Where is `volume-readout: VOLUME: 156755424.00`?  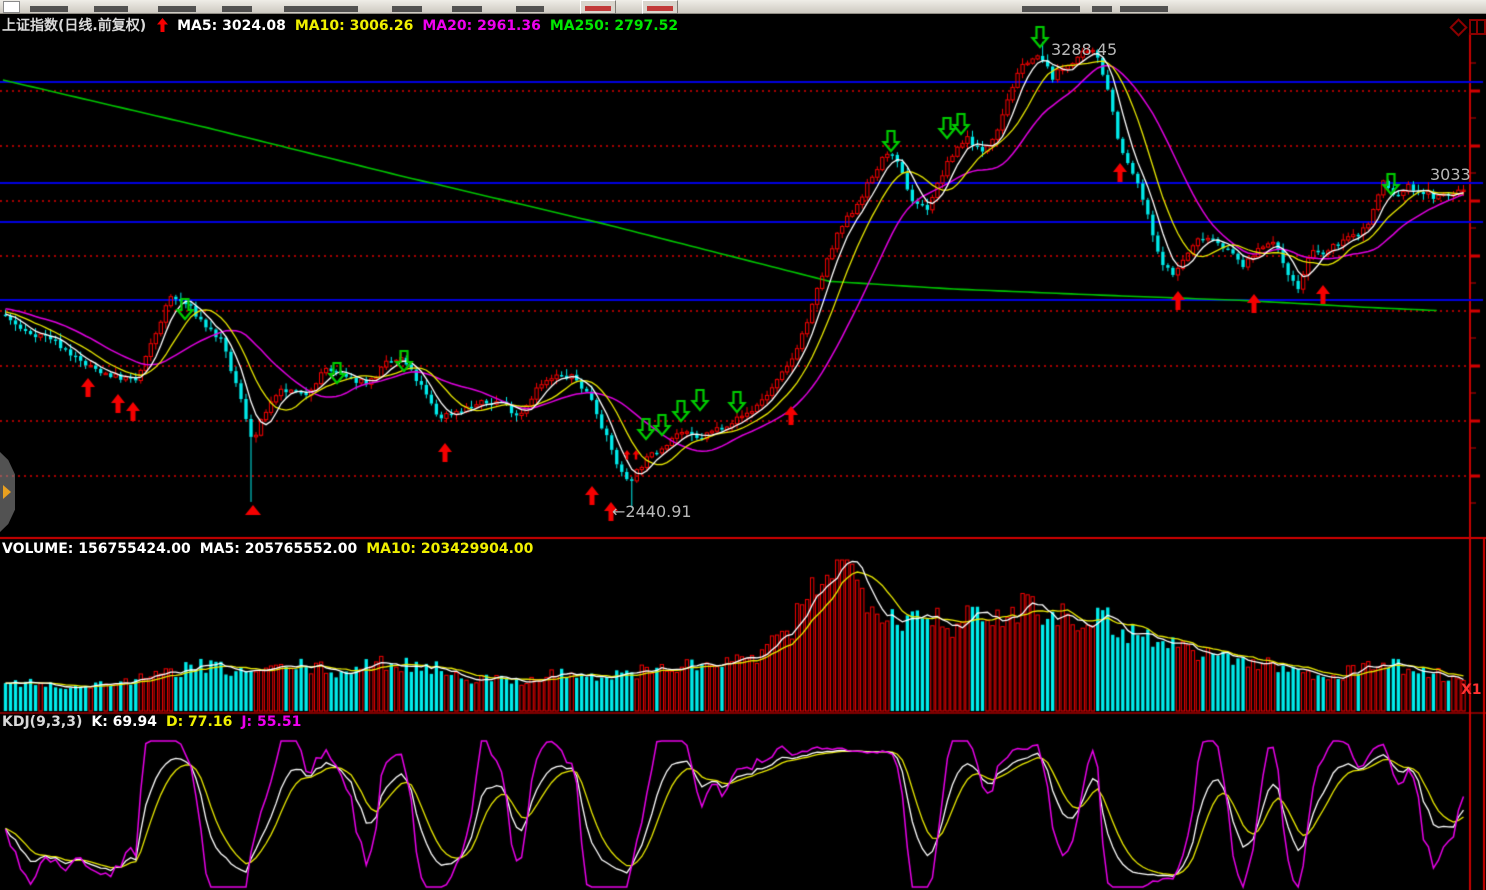
volume-readout: VOLUME: 156755424.00 is located at coordinates (96, 549).